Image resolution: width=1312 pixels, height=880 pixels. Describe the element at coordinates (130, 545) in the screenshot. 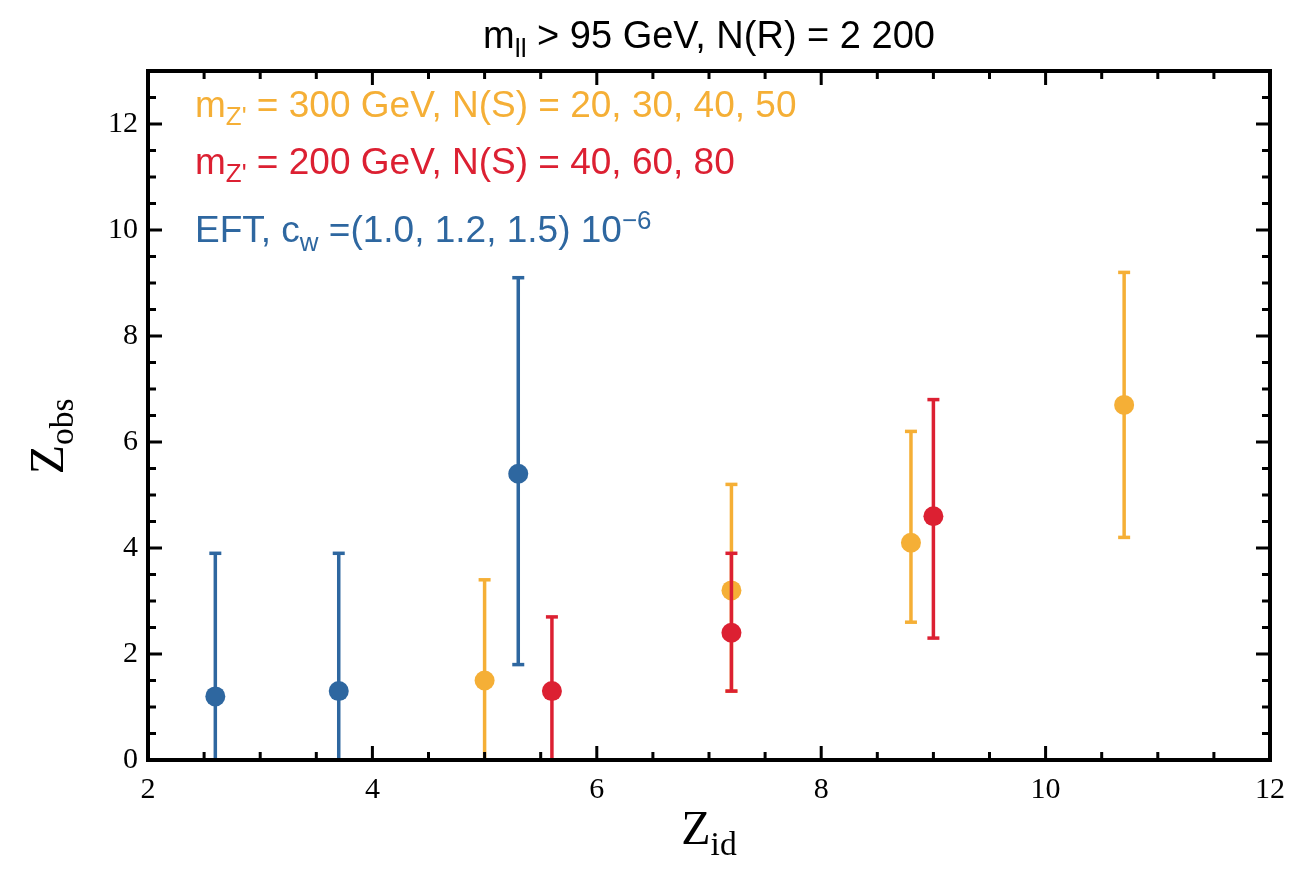

I see `y-tick-label: 4` at that location.